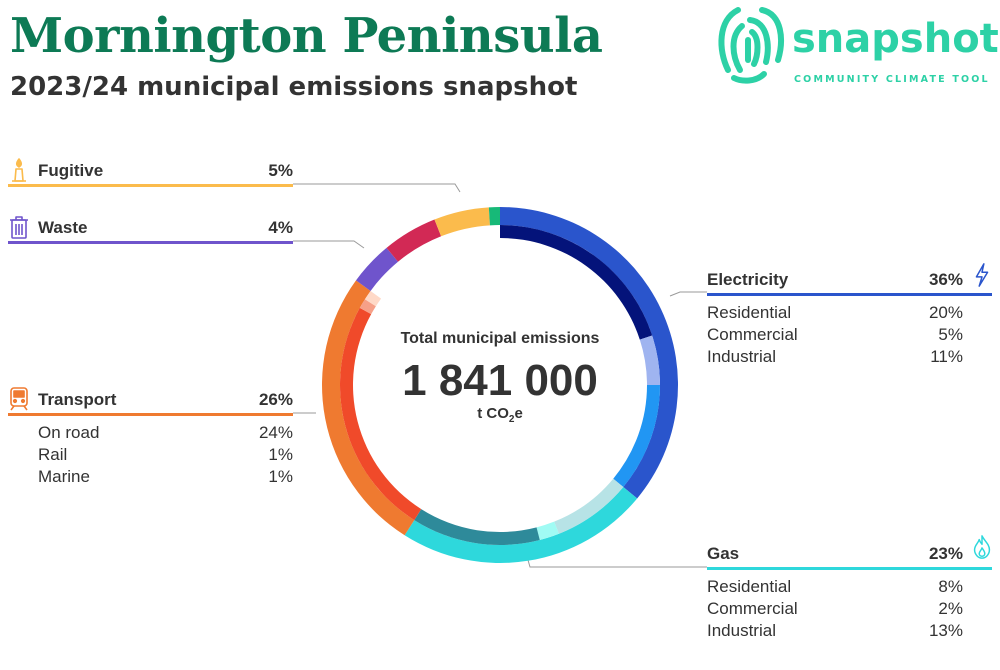  Describe the element at coordinates (275, 399) in the screenshot. I see `sector-pct: 26%` at that location.